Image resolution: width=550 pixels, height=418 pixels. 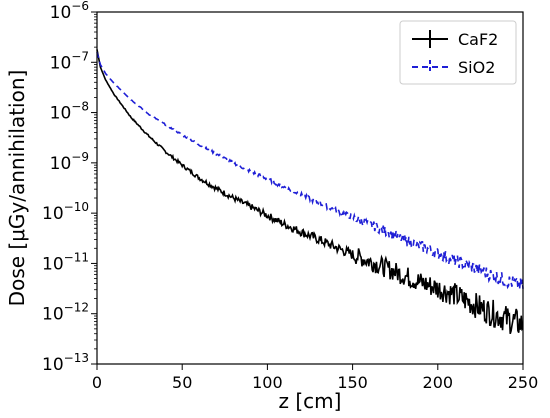 What do you see at coordinates (352, 382) in the screenshot?
I see `x-tick-label: 150` at bounding box center [352, 382].